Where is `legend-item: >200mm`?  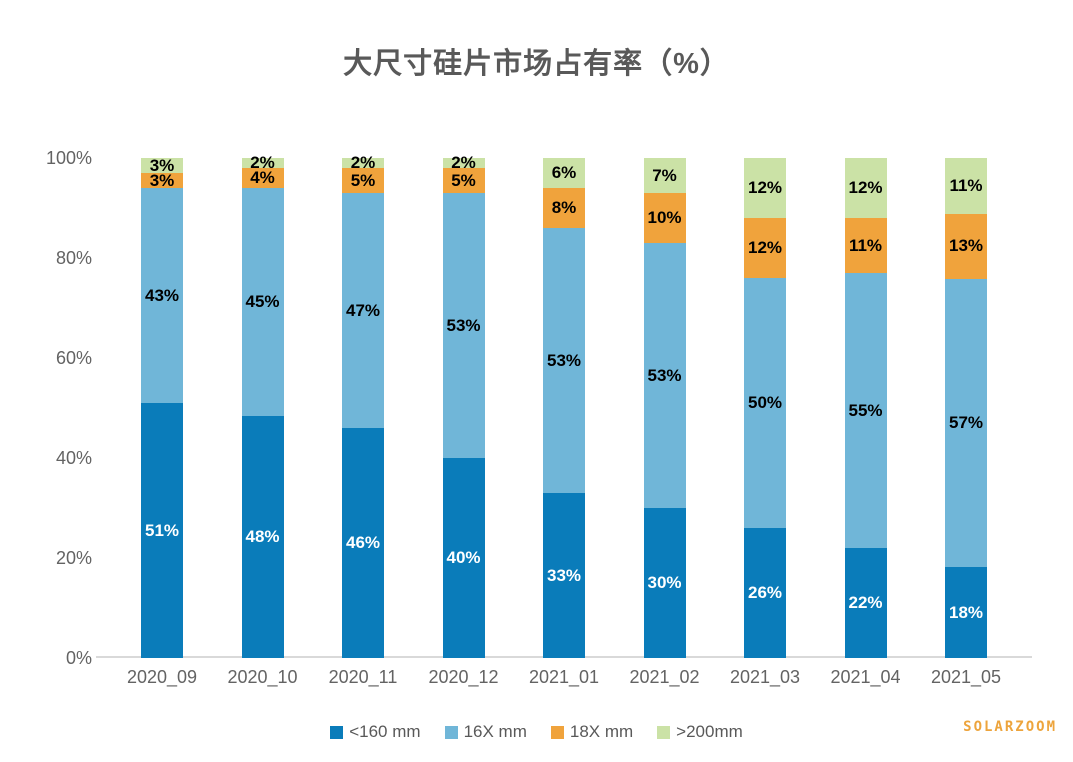
legend-item: >200mm is located at coordinates (700, 732).